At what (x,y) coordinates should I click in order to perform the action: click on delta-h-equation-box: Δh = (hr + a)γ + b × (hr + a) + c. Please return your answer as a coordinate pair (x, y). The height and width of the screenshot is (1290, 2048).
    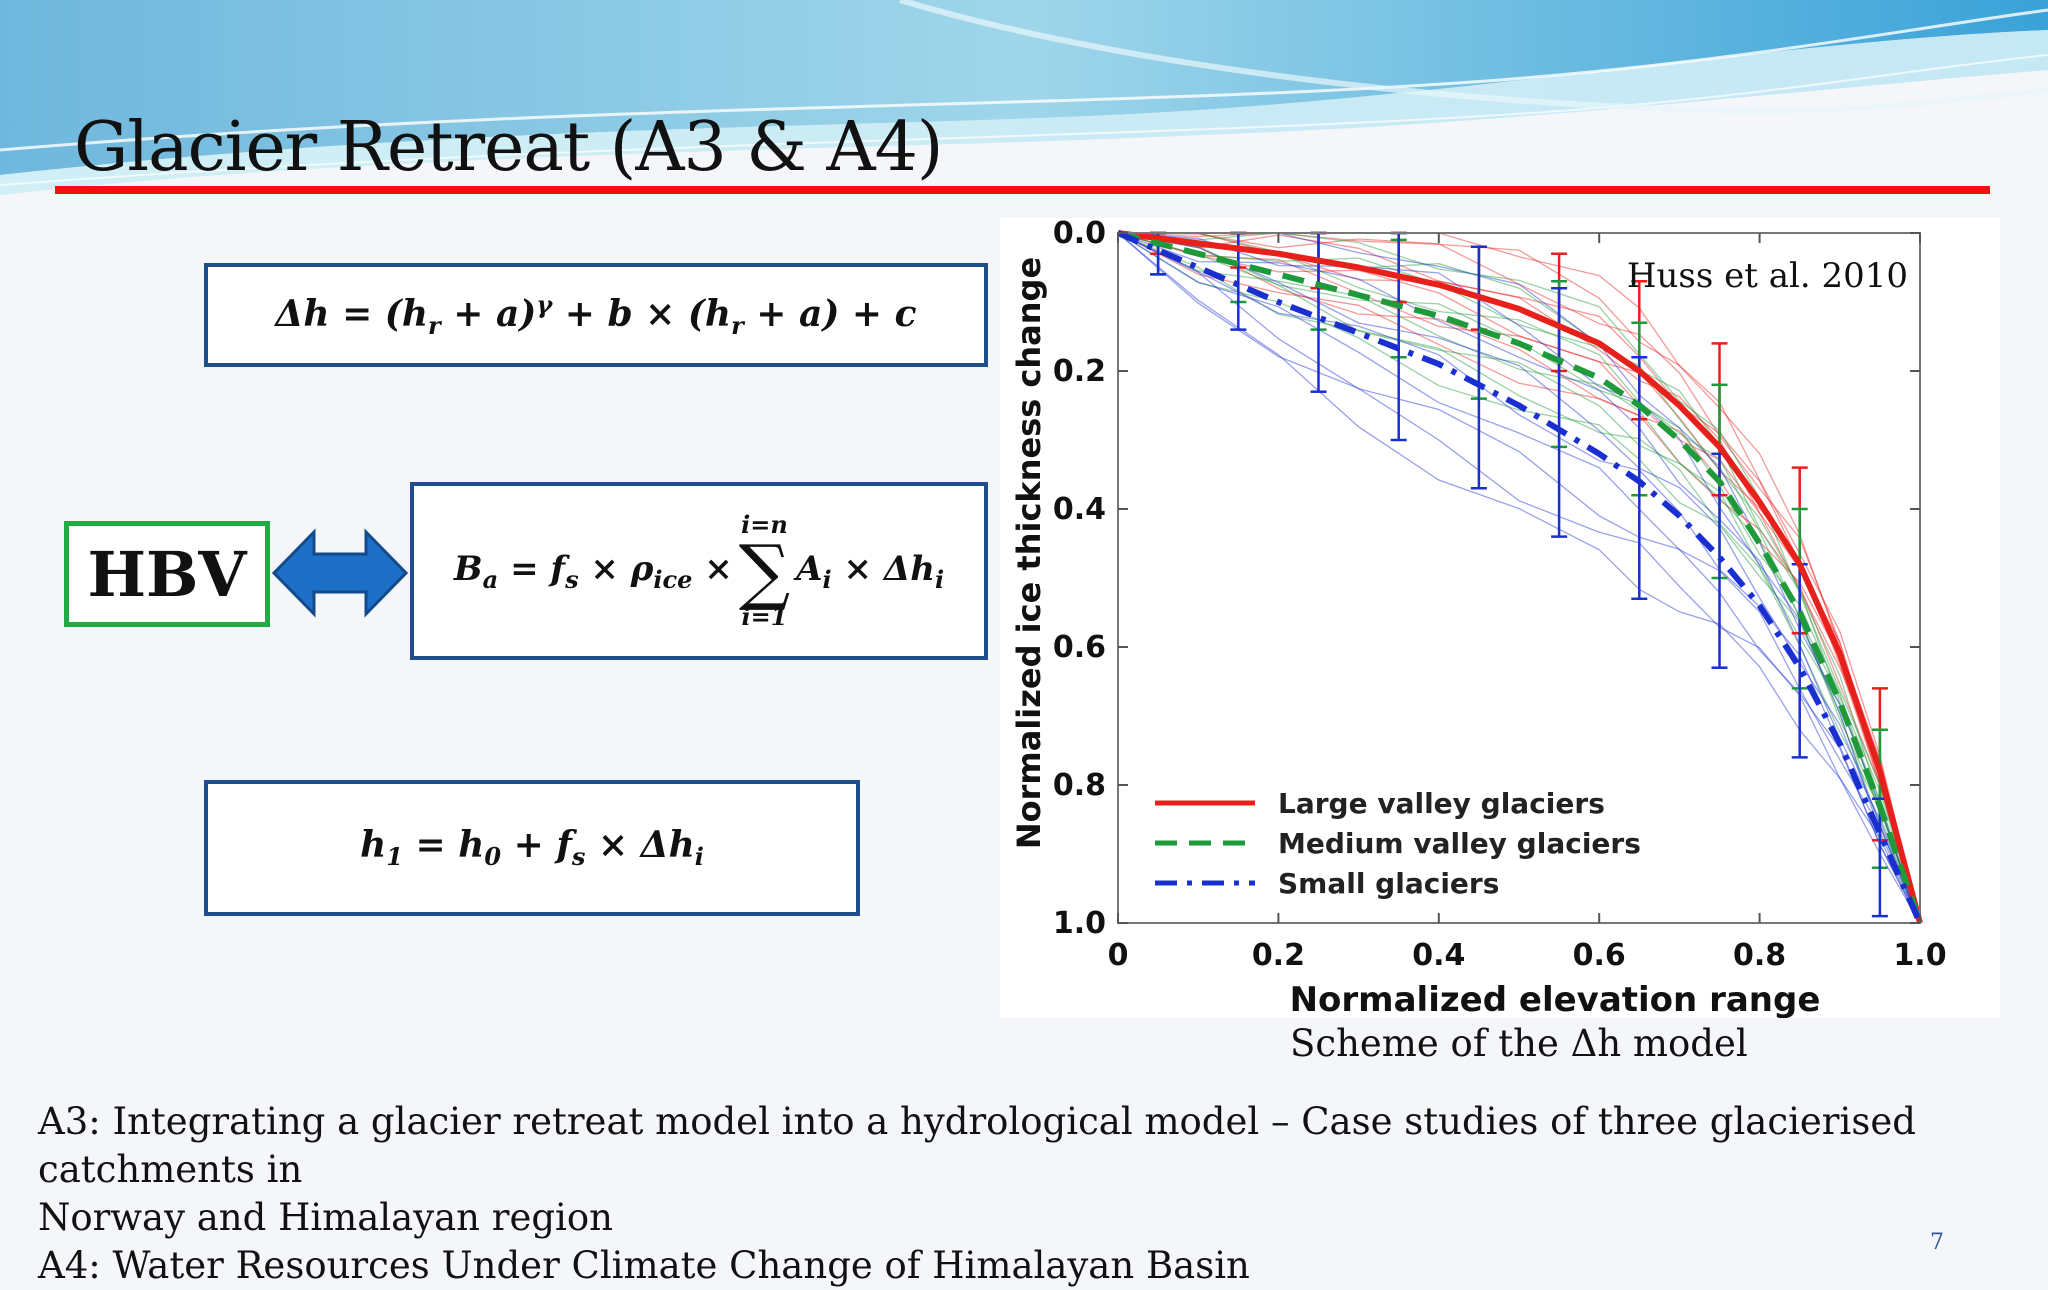
    Looking at the image, I should click on (596, 315).